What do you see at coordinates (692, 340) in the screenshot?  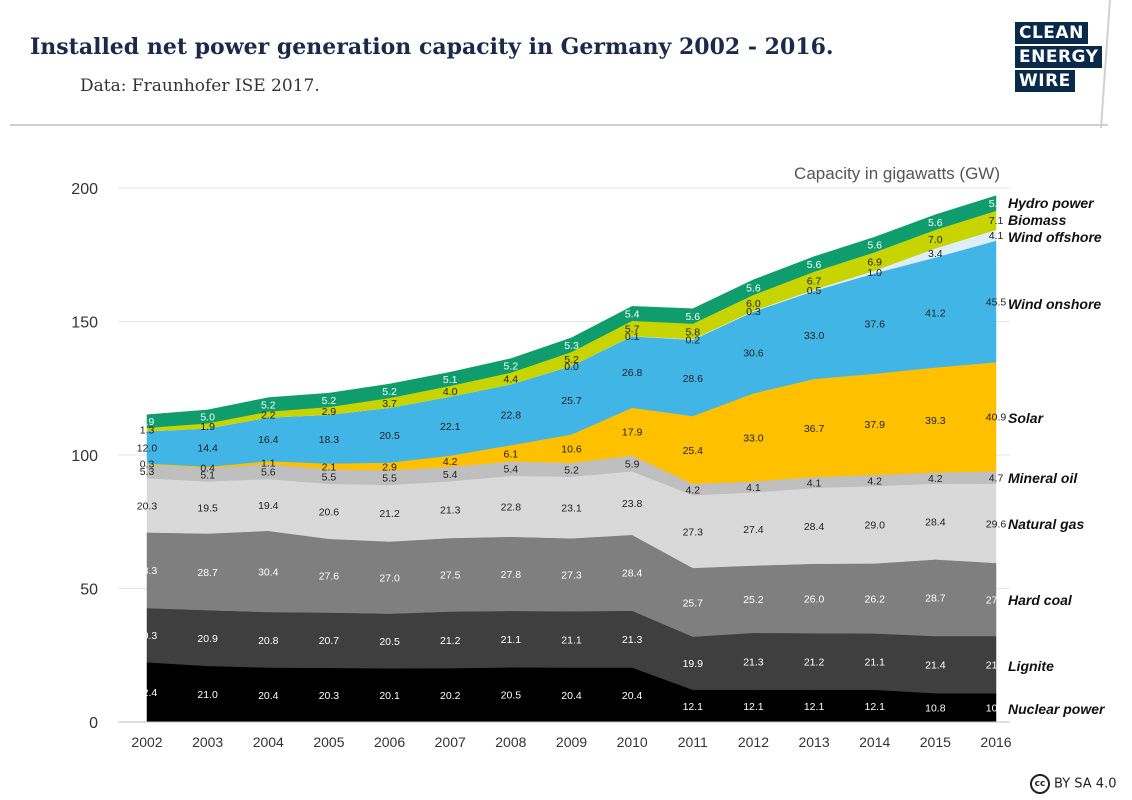 I see `data-label: 0.2` at bounding box center [692, 340].